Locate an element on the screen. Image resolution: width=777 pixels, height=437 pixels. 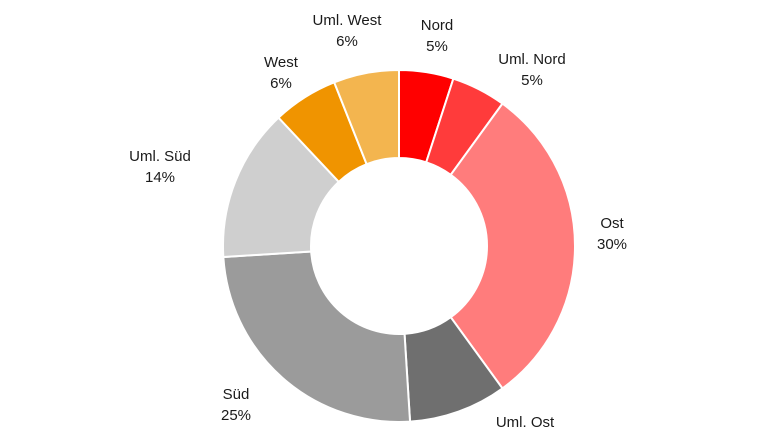
slice-label: Ost 30% is located at coordinates (612, 234).